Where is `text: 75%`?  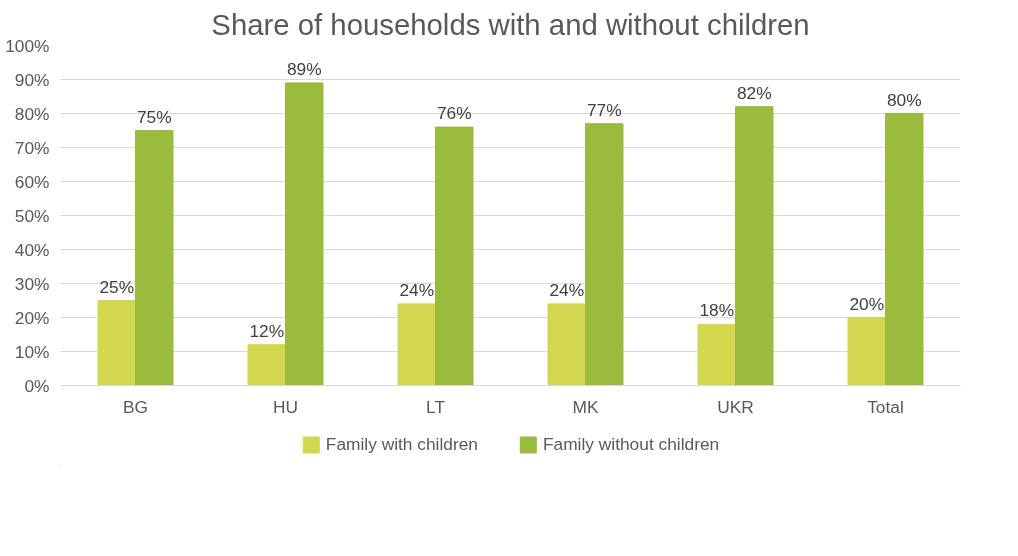
text: 75% is located at coordinates (154, 116).